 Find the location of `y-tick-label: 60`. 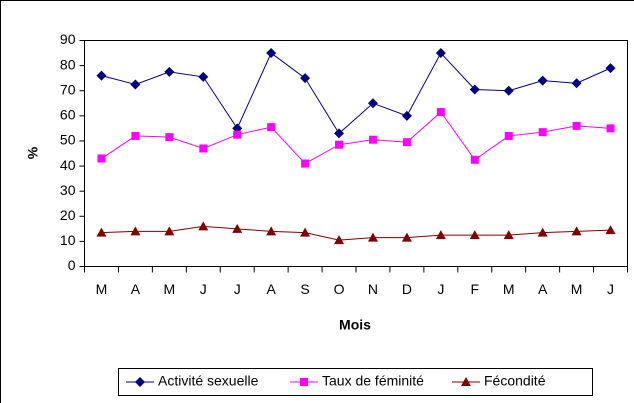

y-tick-label: 60 is located at coordinates (68, 115).